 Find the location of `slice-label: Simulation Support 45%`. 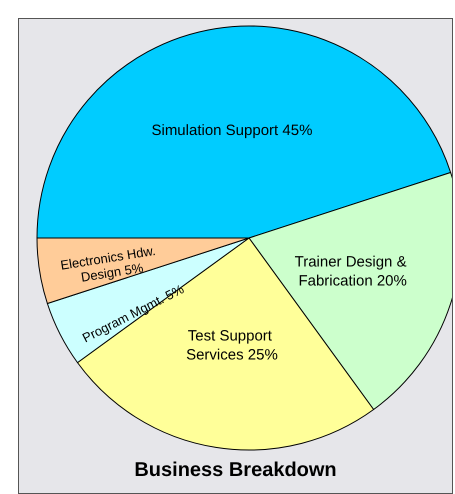

slice-label: Simulation Support 45% is located at coordinates (231, 130).